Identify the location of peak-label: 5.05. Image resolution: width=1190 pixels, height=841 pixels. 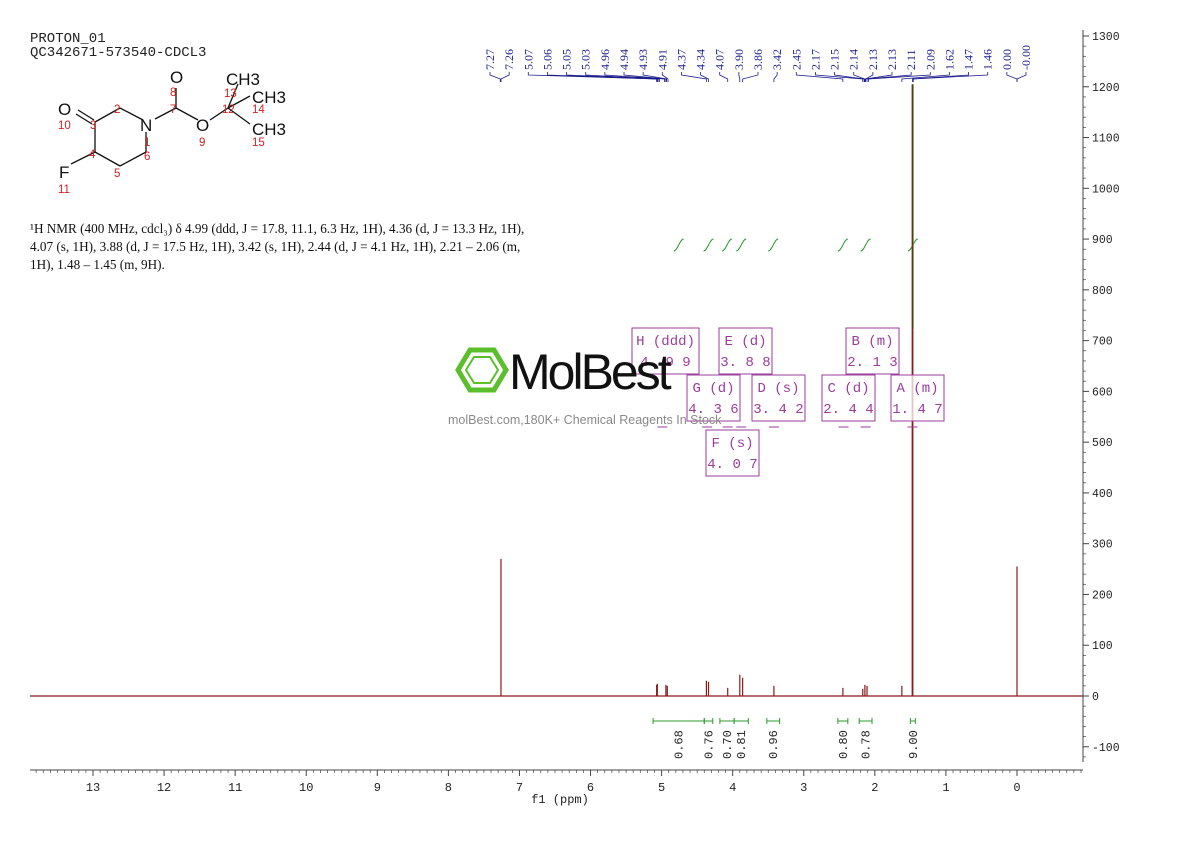
(567, 59).